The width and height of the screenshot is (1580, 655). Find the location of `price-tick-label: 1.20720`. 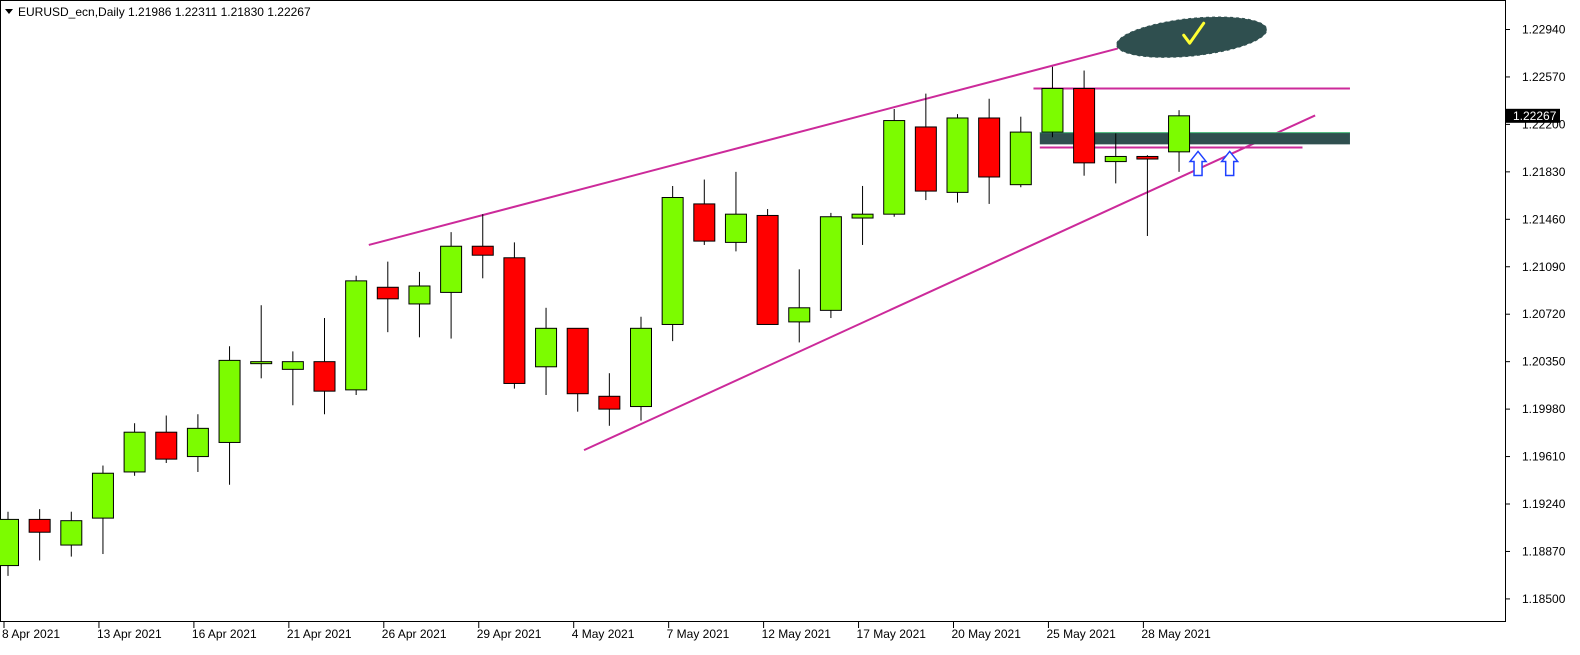

price-tick-label: 1.20720 is located at coordinates (1544, 314).